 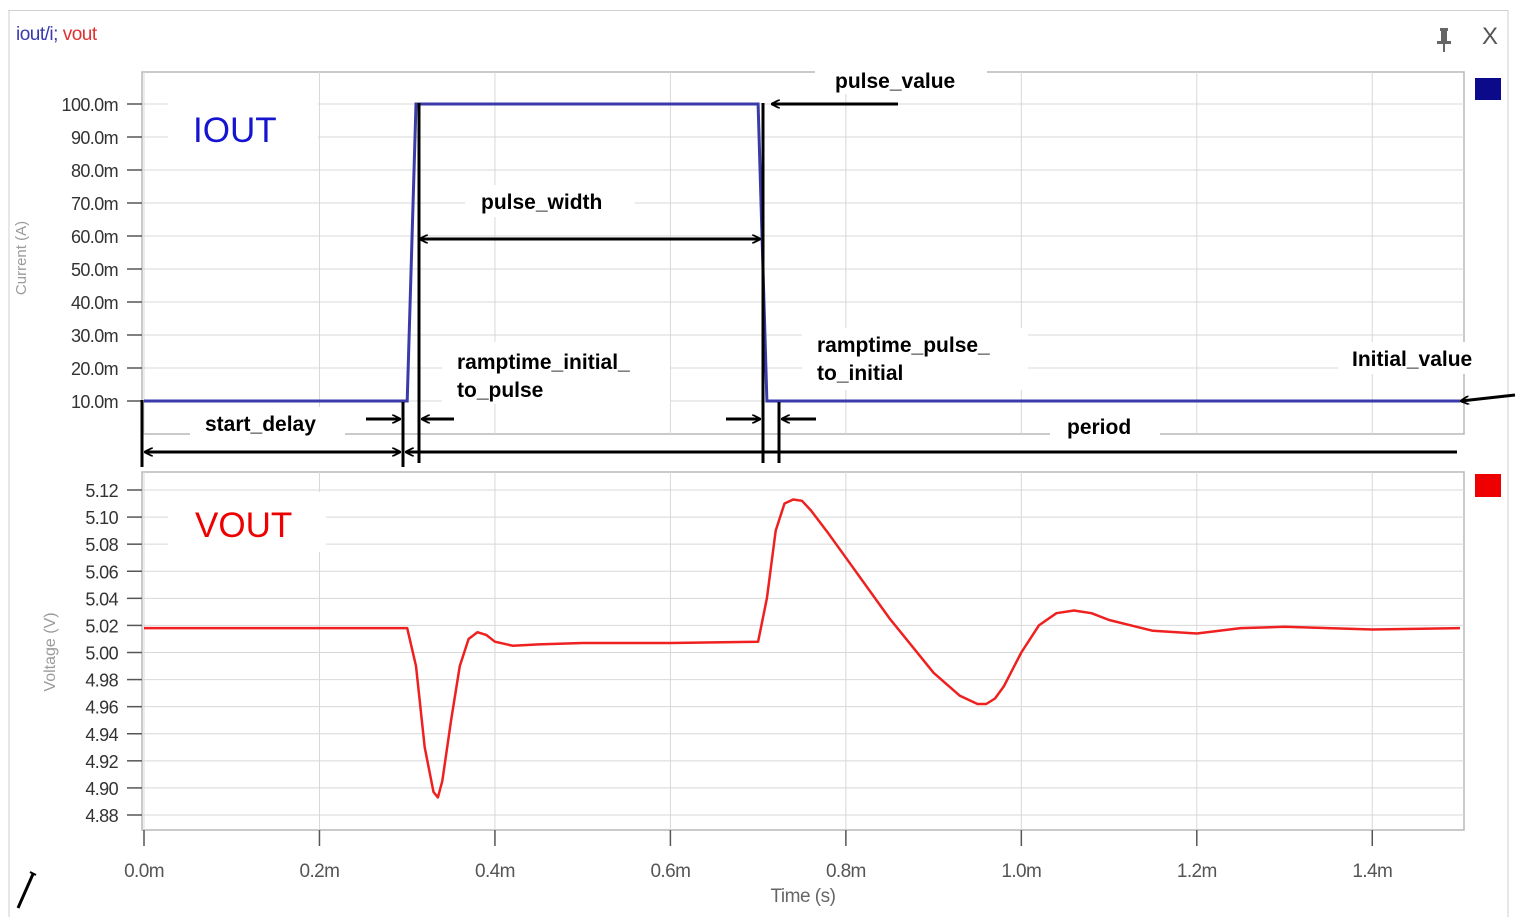 What do you see at coordinates (144, 871) in the screenshot?
I see `time-tick-label: 0.0m` at bounding box center [144, 871].